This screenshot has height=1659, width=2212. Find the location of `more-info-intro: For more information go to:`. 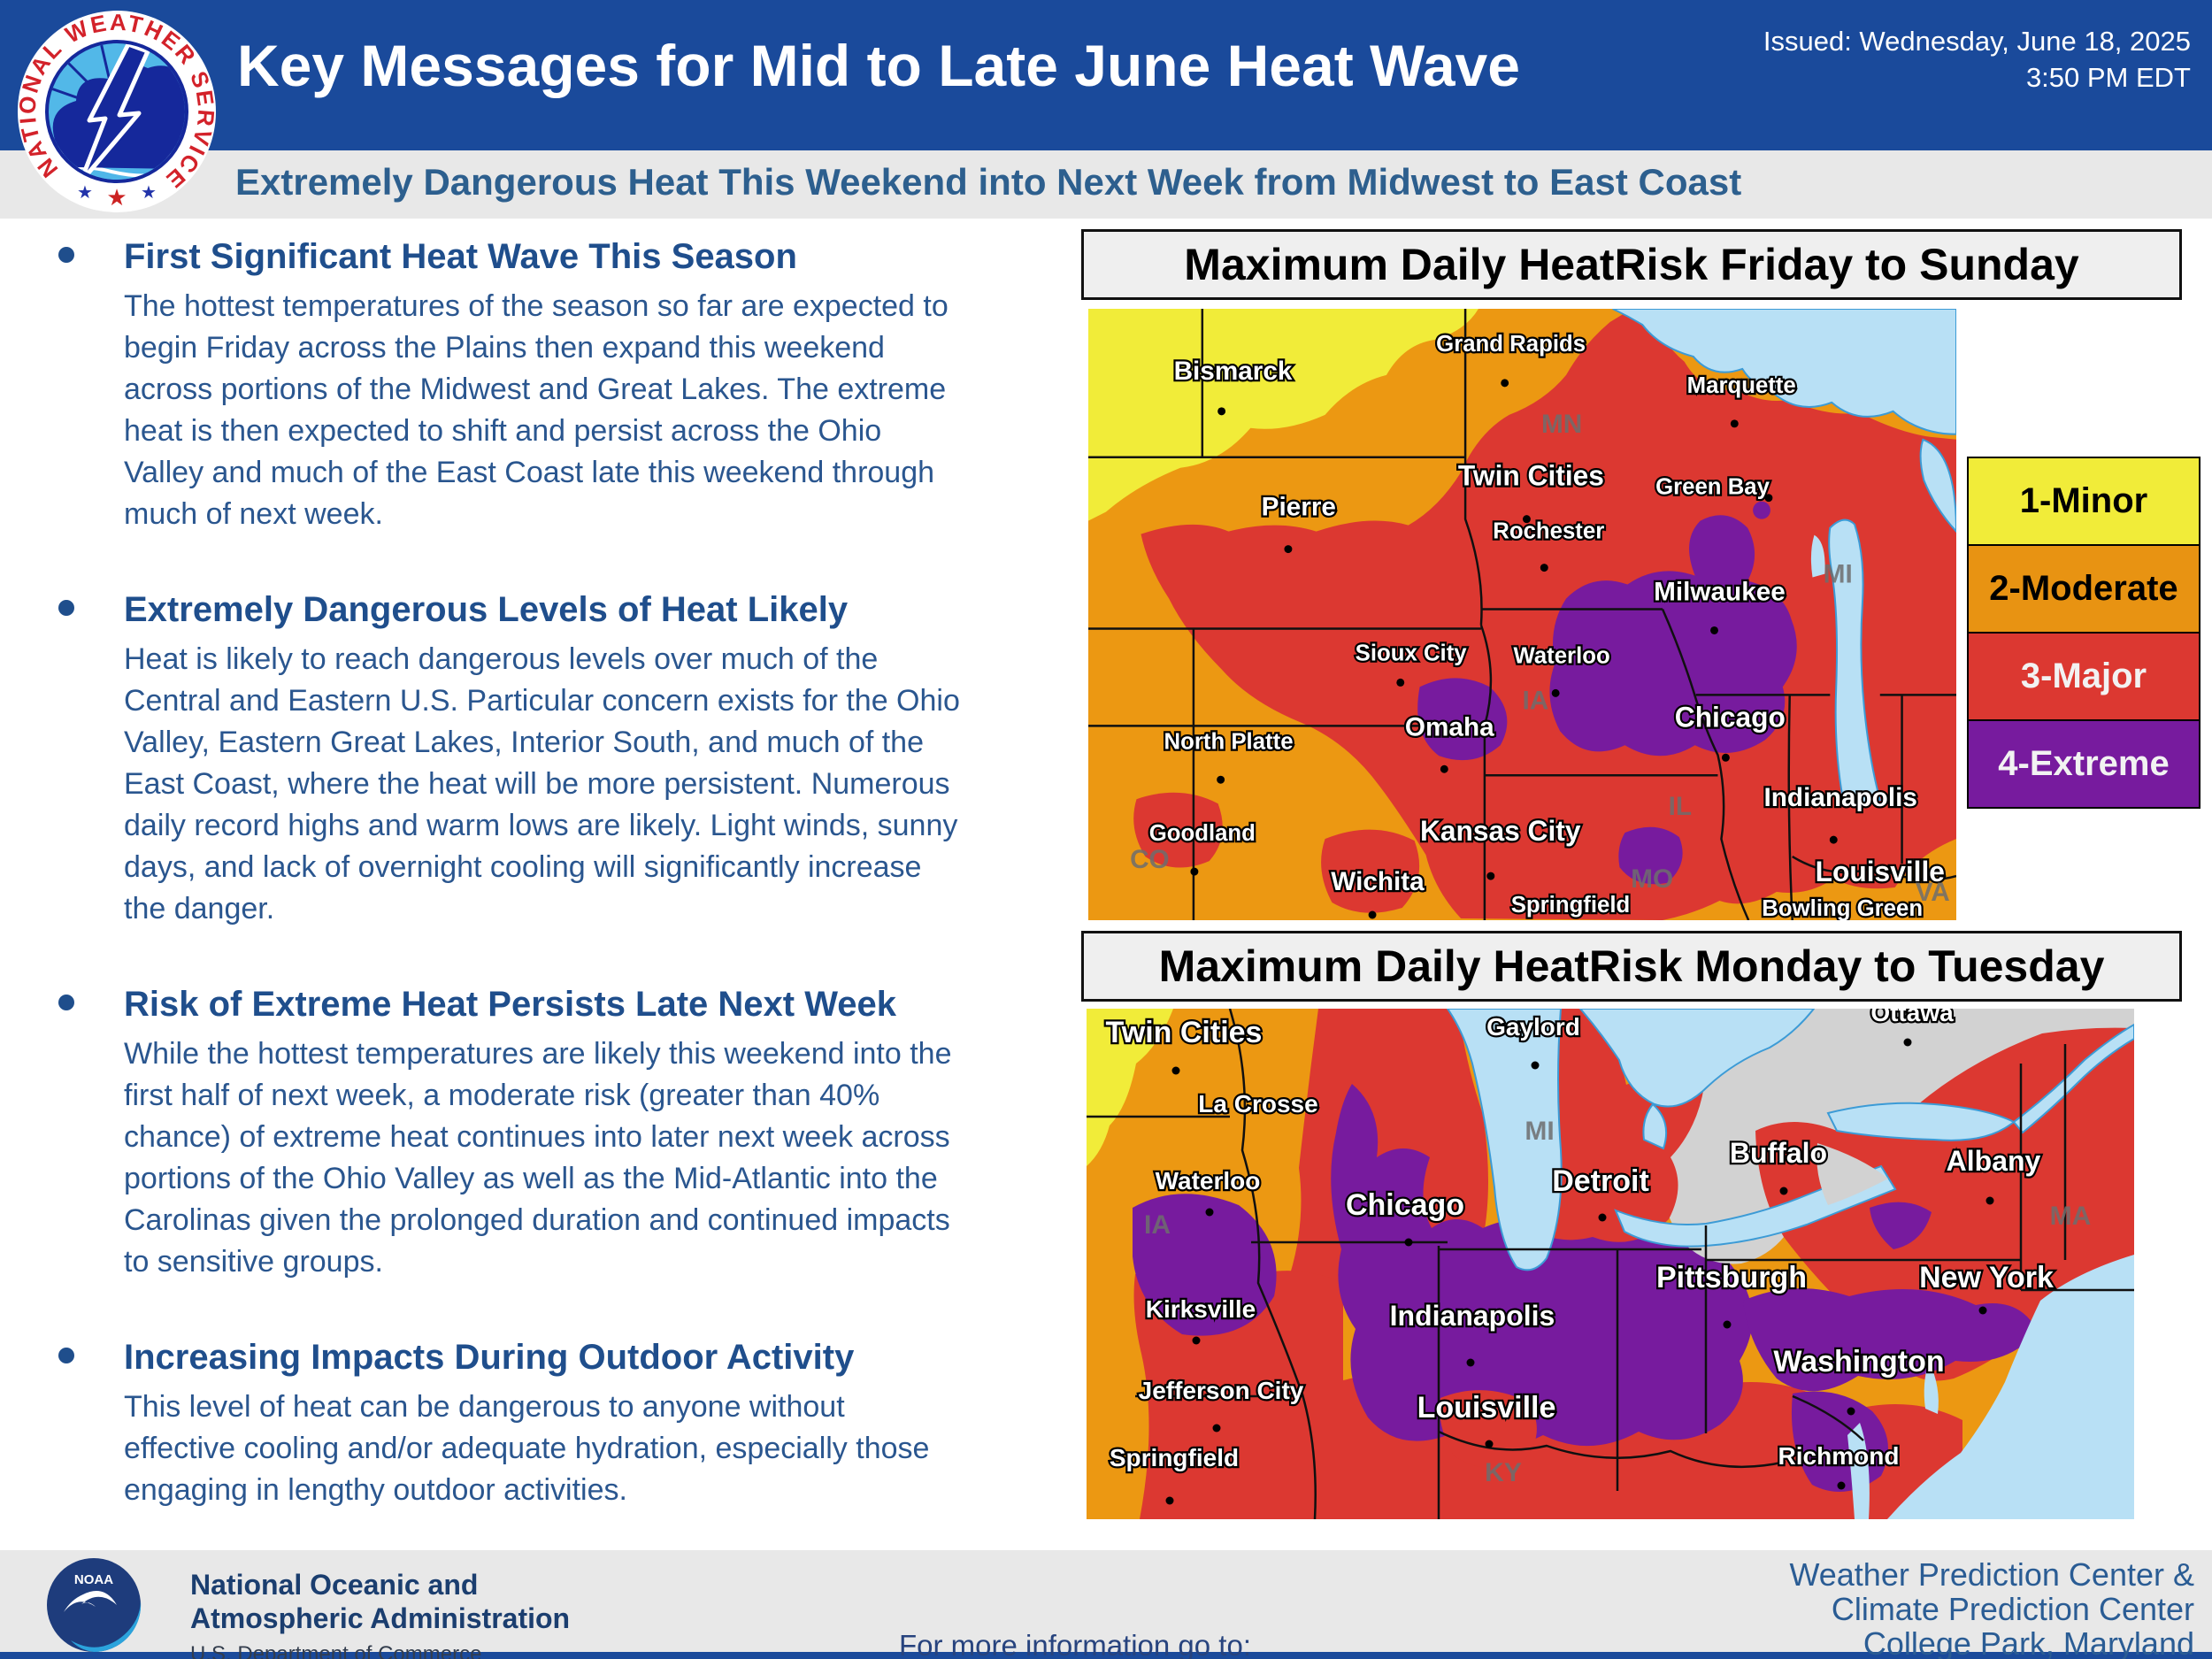

more-info-intro: For more information go to: is located at coordinates (1075, 1644).